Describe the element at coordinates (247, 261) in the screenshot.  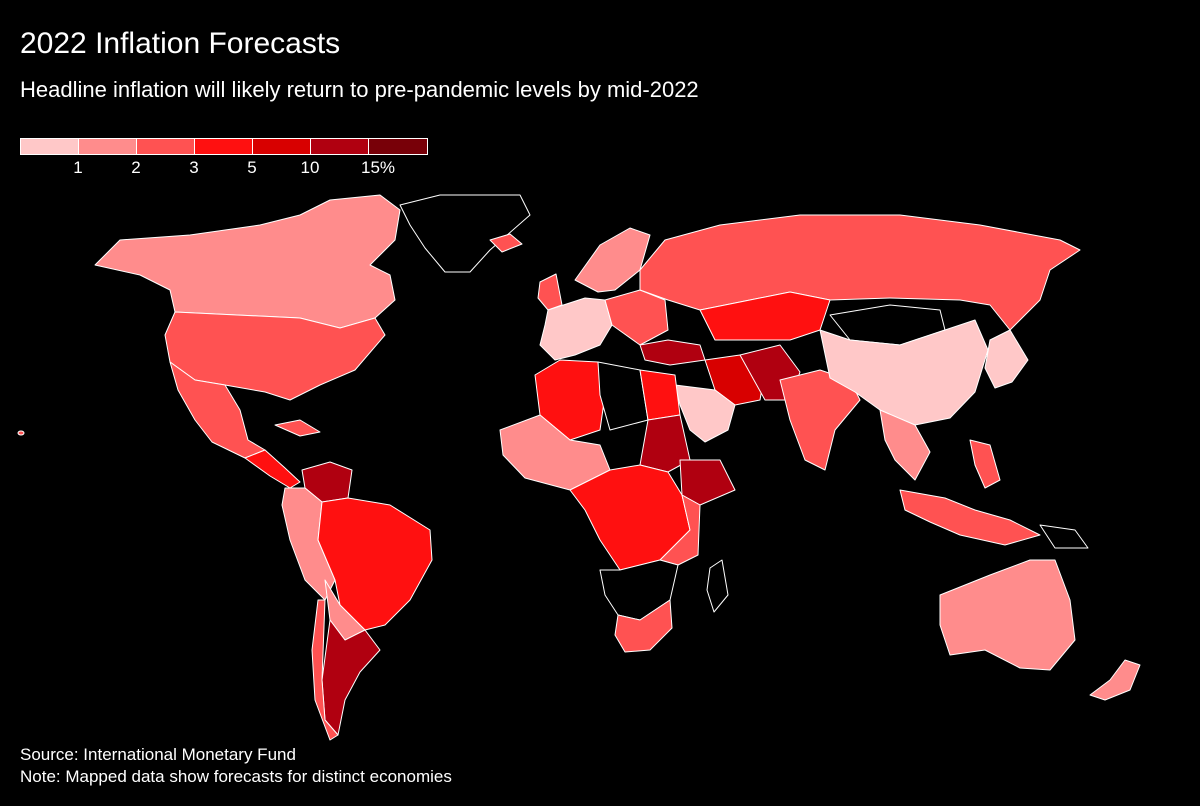
I see `region-canada` at that location.